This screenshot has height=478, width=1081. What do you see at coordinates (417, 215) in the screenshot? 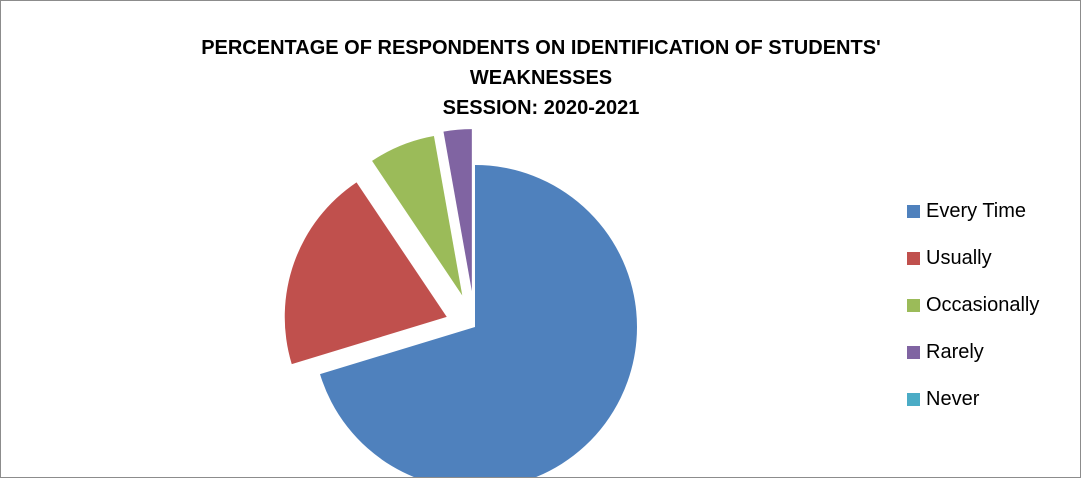
I see `pie-slice-occasionally` at bounding box center [417, 215].